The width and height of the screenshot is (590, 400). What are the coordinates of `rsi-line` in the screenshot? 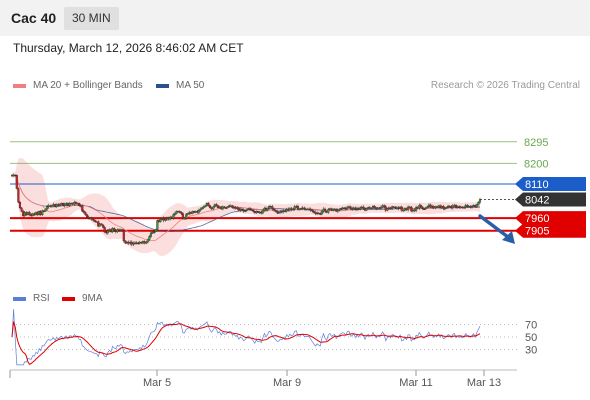 It's located at (246, 337).